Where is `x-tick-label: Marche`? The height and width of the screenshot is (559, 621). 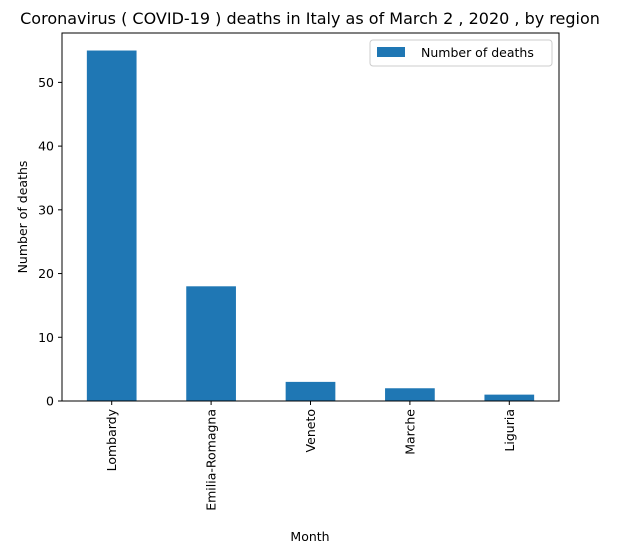
x-tick-label: Marche is located at coordinates (409, 432).